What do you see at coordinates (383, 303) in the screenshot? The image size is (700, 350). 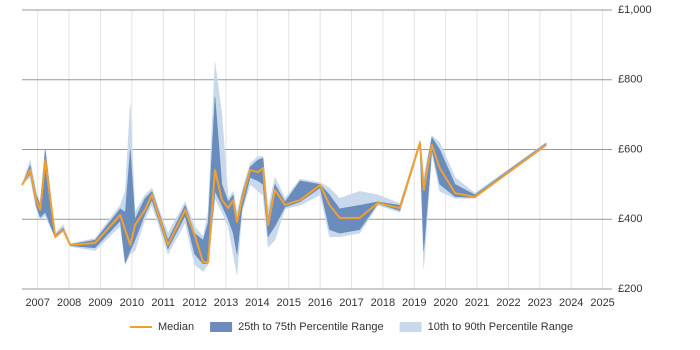 I see `x-tick-label: 2018` at bounding box center [383, 303].